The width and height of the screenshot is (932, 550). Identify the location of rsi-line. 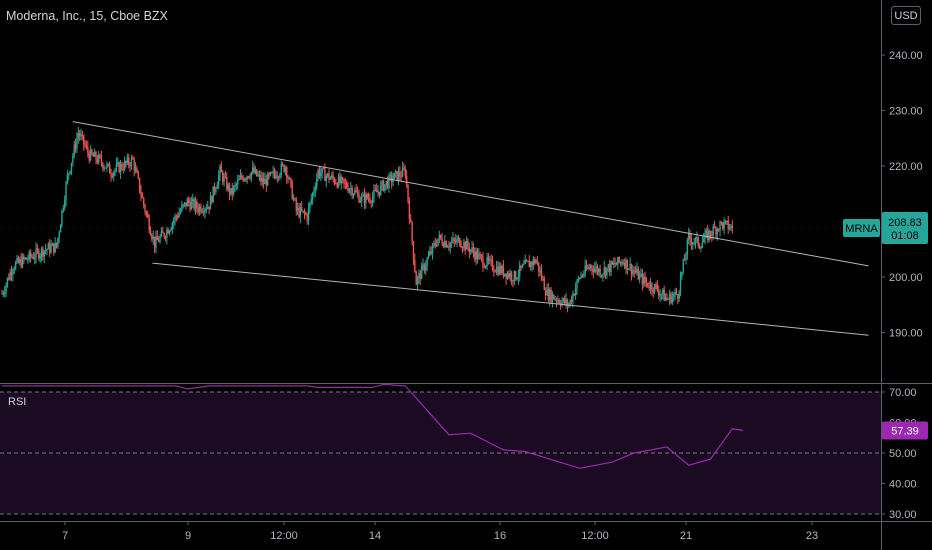
(373, 426).